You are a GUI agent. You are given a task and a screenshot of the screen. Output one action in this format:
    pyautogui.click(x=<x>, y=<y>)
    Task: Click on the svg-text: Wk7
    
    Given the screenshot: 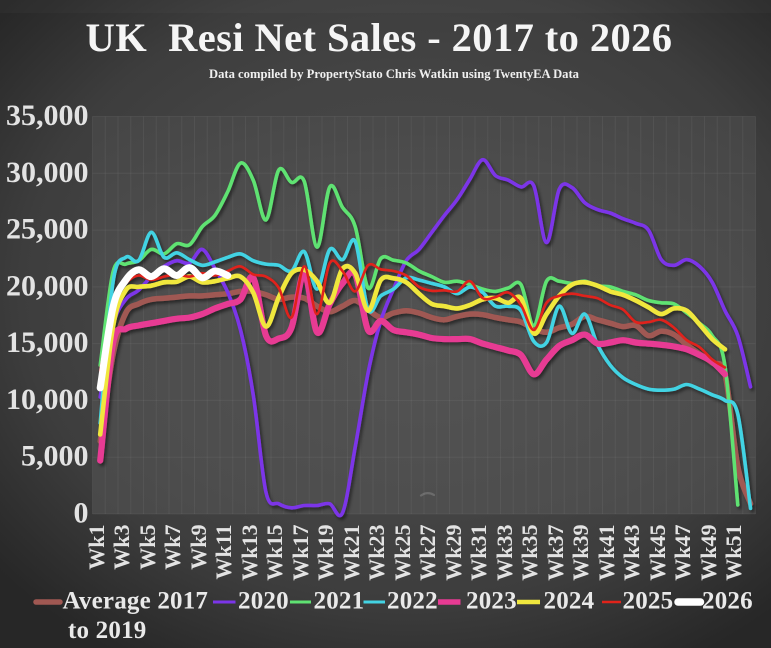 What is the action you would take?
    pyautogui.click(x=172, y=547)
    